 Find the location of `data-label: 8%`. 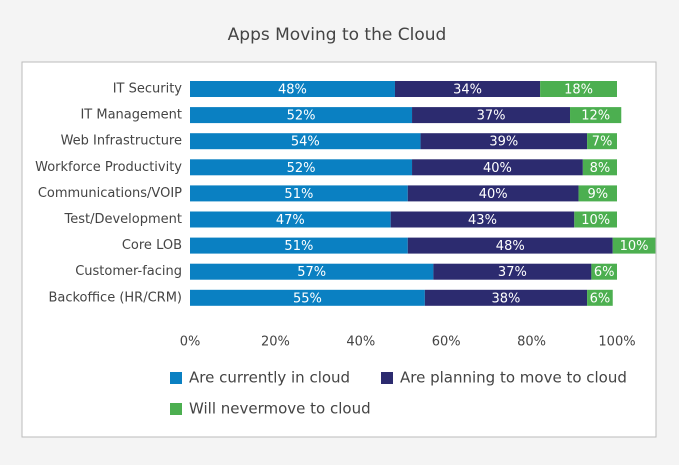

data-label: 8% is located at coordinates (600, 168).